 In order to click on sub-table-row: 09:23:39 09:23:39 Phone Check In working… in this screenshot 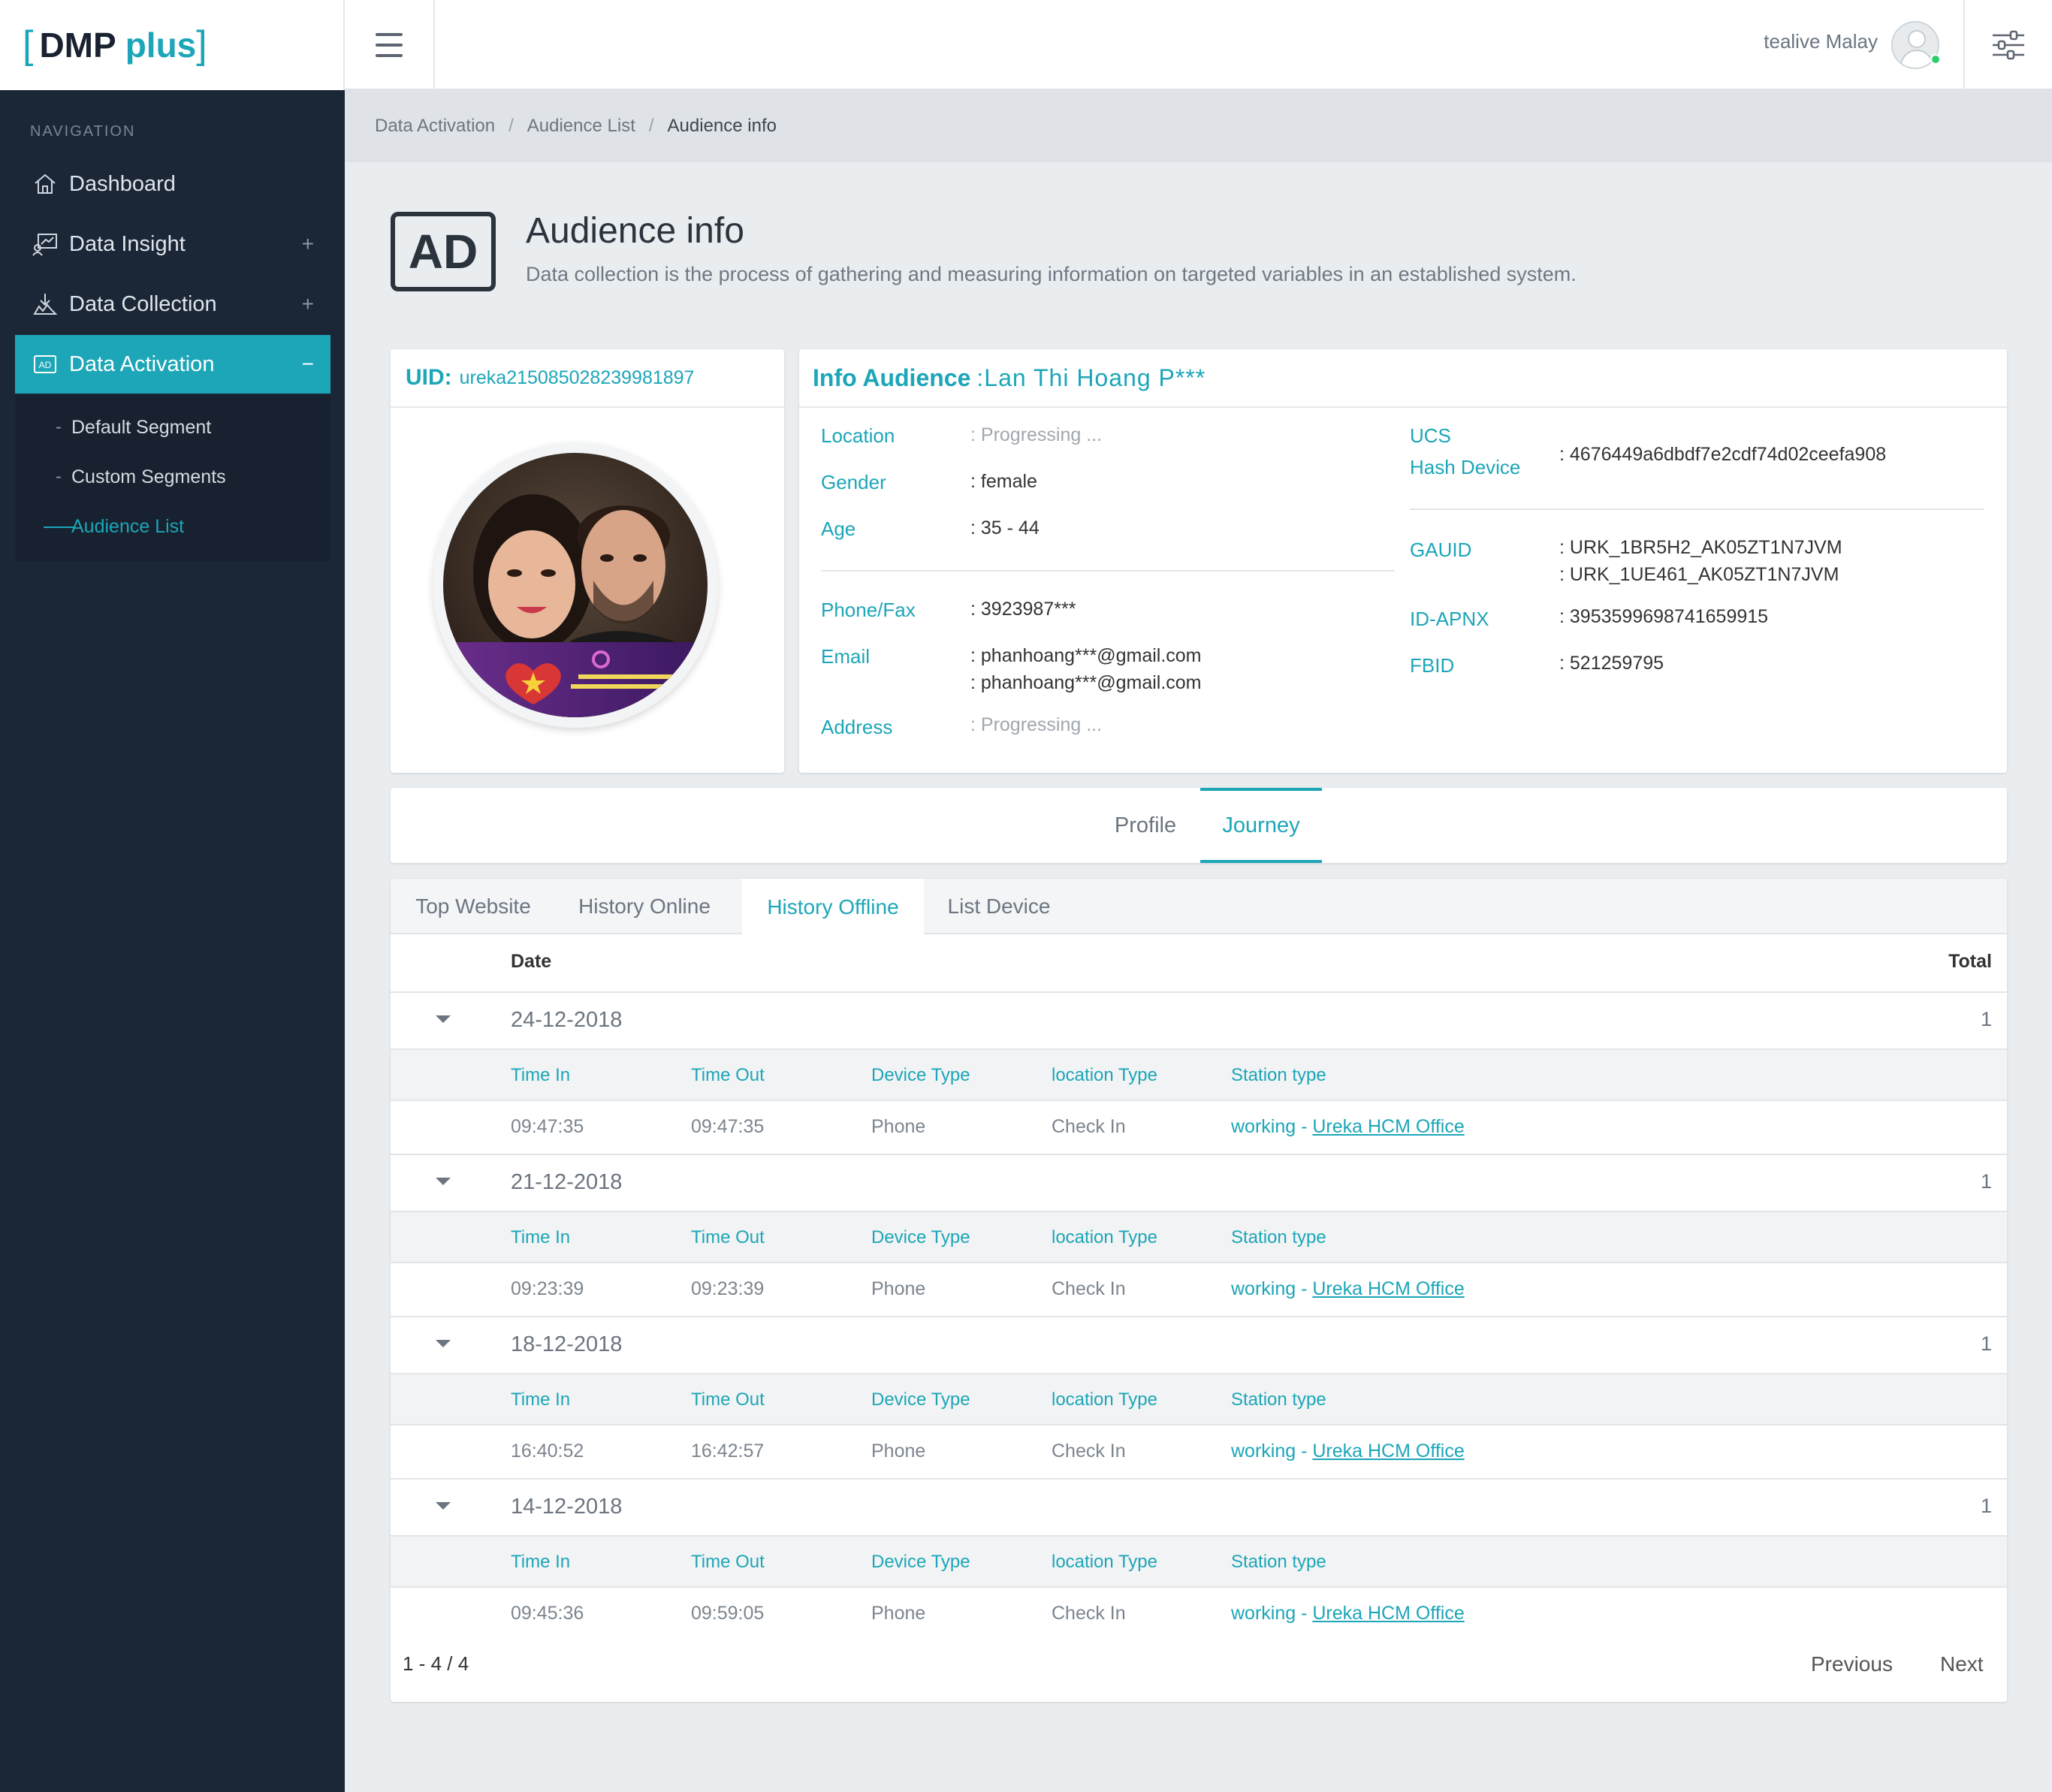, I will do `click(1199, 1289)`.